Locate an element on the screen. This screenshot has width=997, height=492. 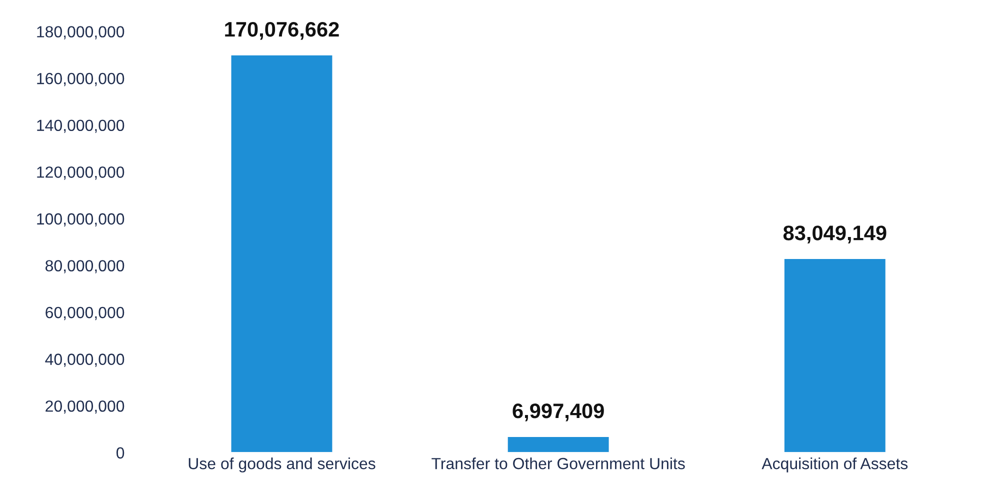
y-tick-label: 120,000,000 is located at coordinates (80, 173).